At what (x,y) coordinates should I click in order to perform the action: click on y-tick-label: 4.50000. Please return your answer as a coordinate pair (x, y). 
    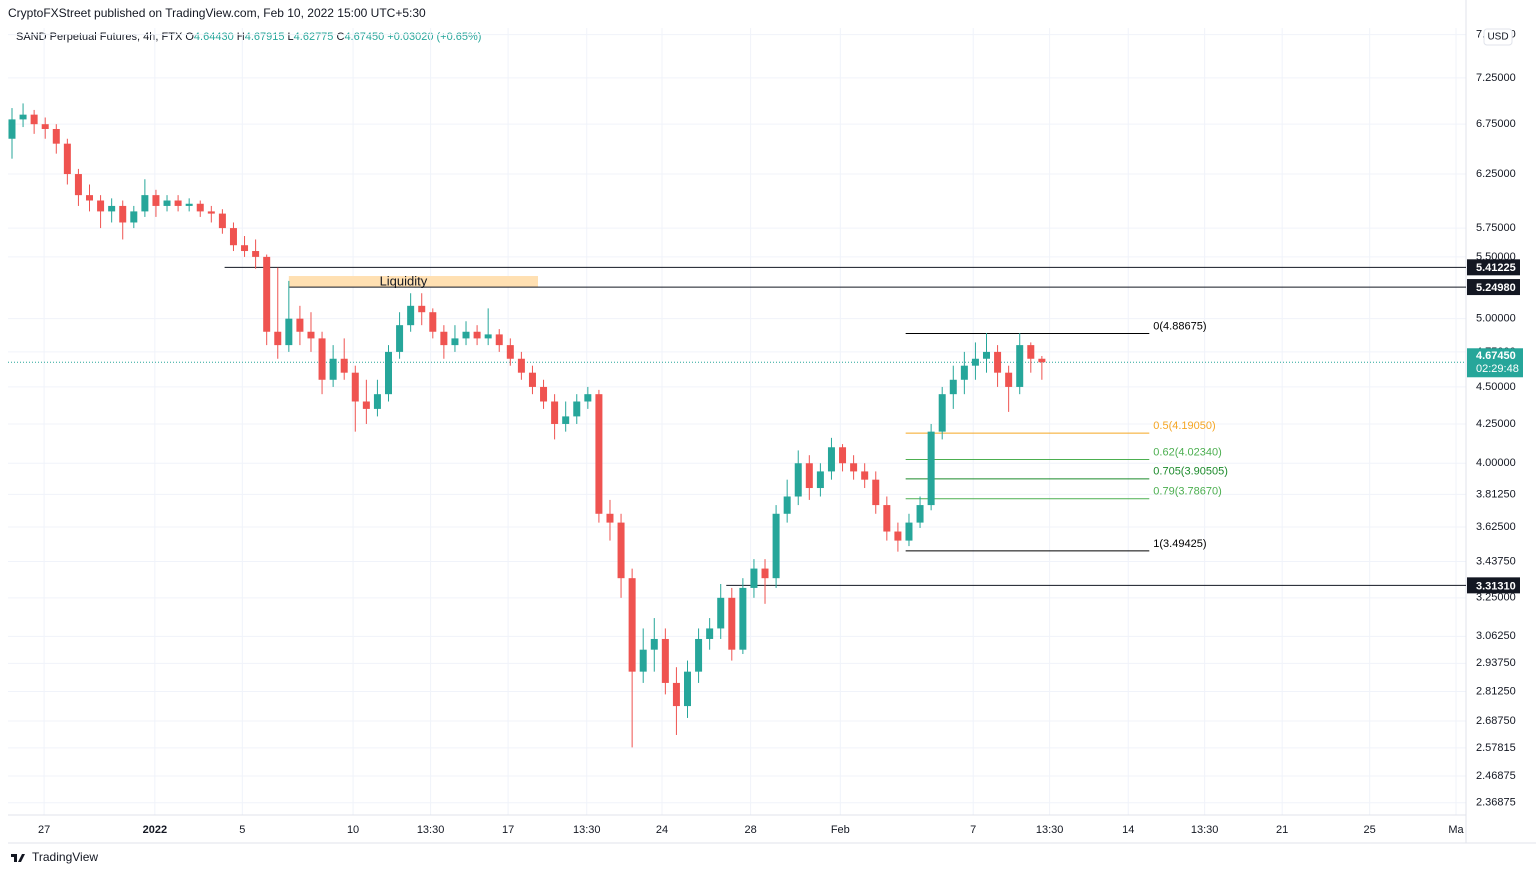
    Looking at the image, I should click on (1496, 387).